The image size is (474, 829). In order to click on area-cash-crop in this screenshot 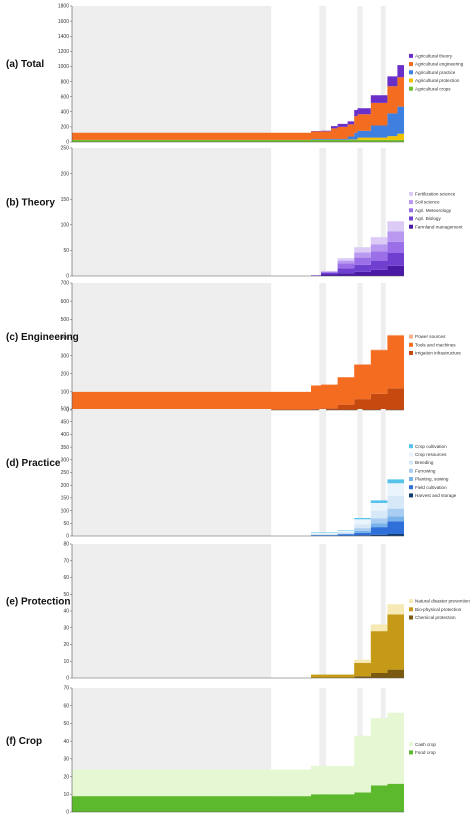, I will do `click(238, 748)`.